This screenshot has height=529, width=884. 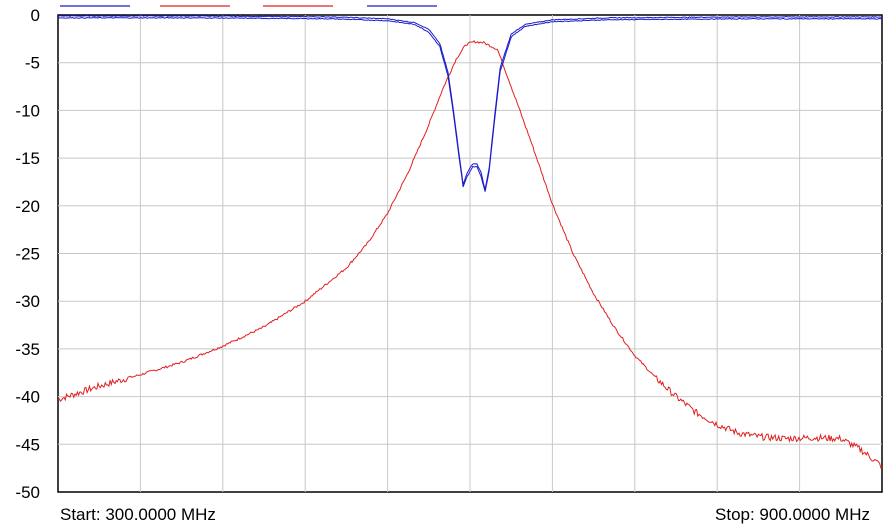 What do you see at coordinates (792, 514) in the screenshot?
I see `stop-frequency-label: Stop: 900.0000 MHz` at bounding box center [792, 514].